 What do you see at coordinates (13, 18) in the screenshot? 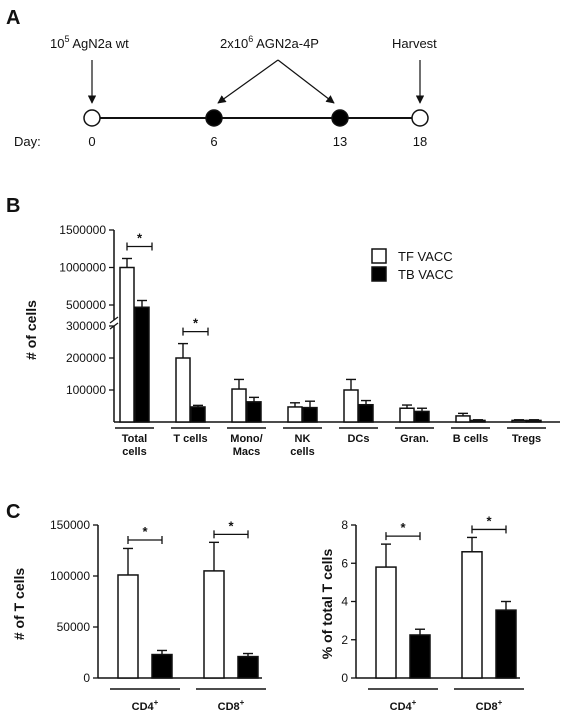
I see `panel-label-a: A` at bounding box center [13, 18].